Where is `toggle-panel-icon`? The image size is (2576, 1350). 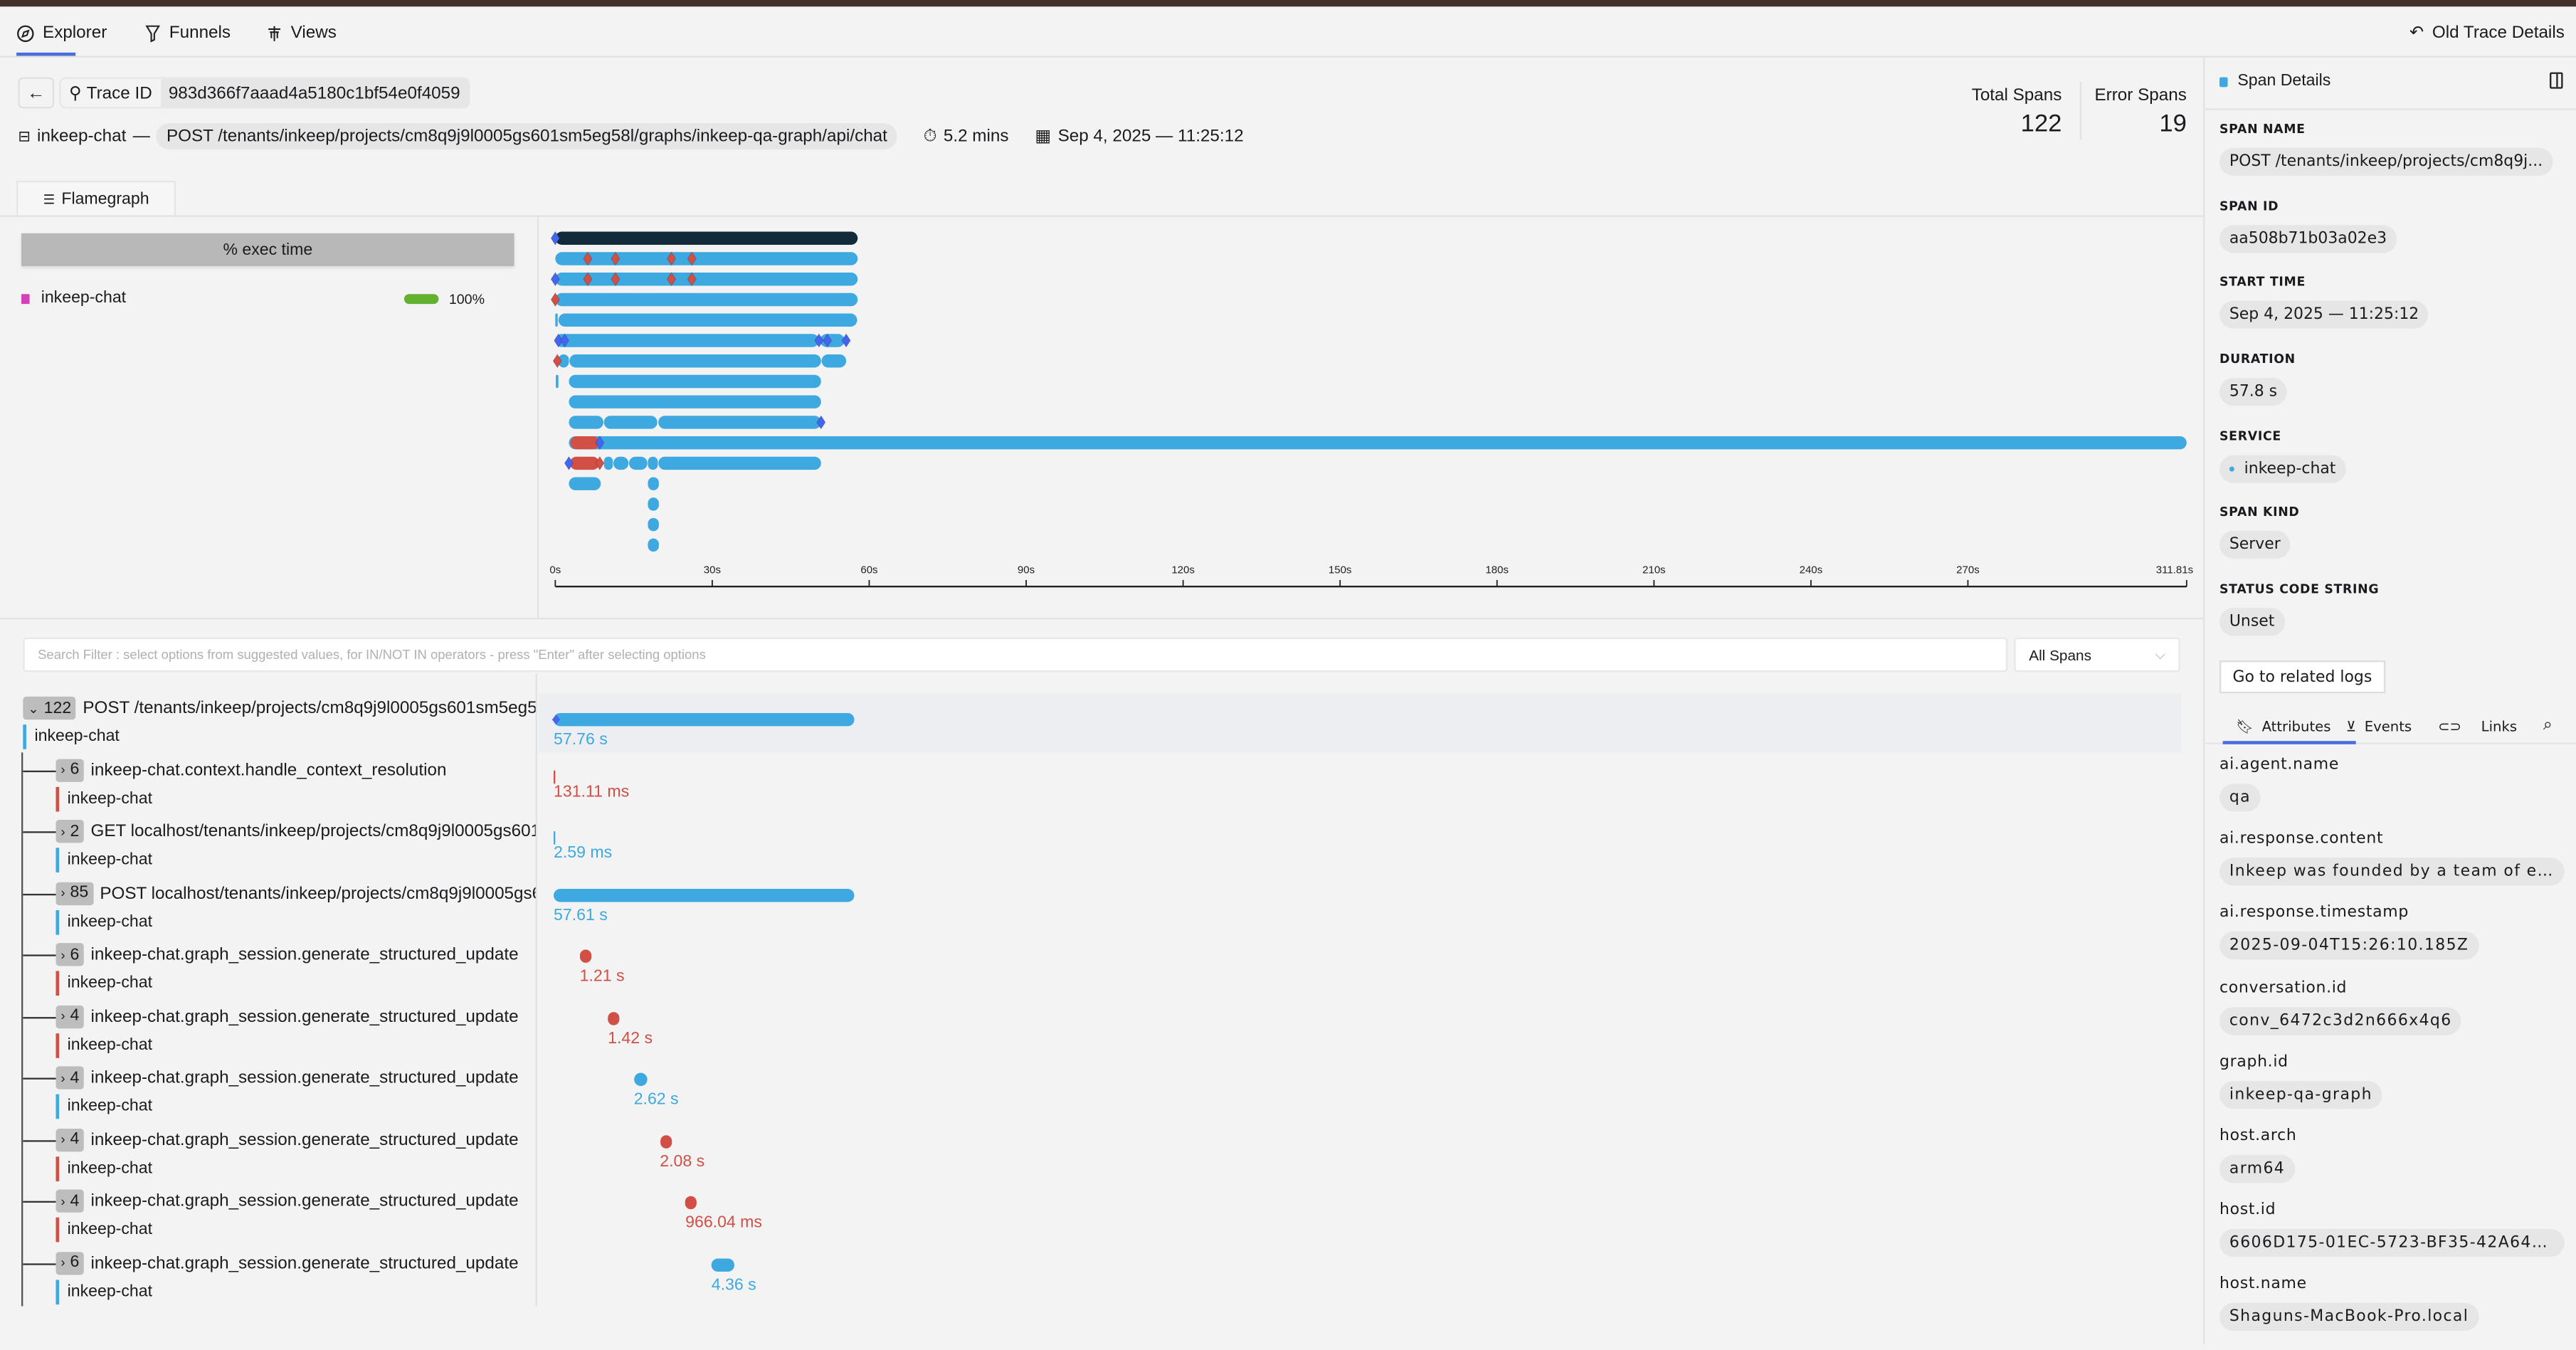
toggle-panel-icon is located at coordinates (2556, 80).